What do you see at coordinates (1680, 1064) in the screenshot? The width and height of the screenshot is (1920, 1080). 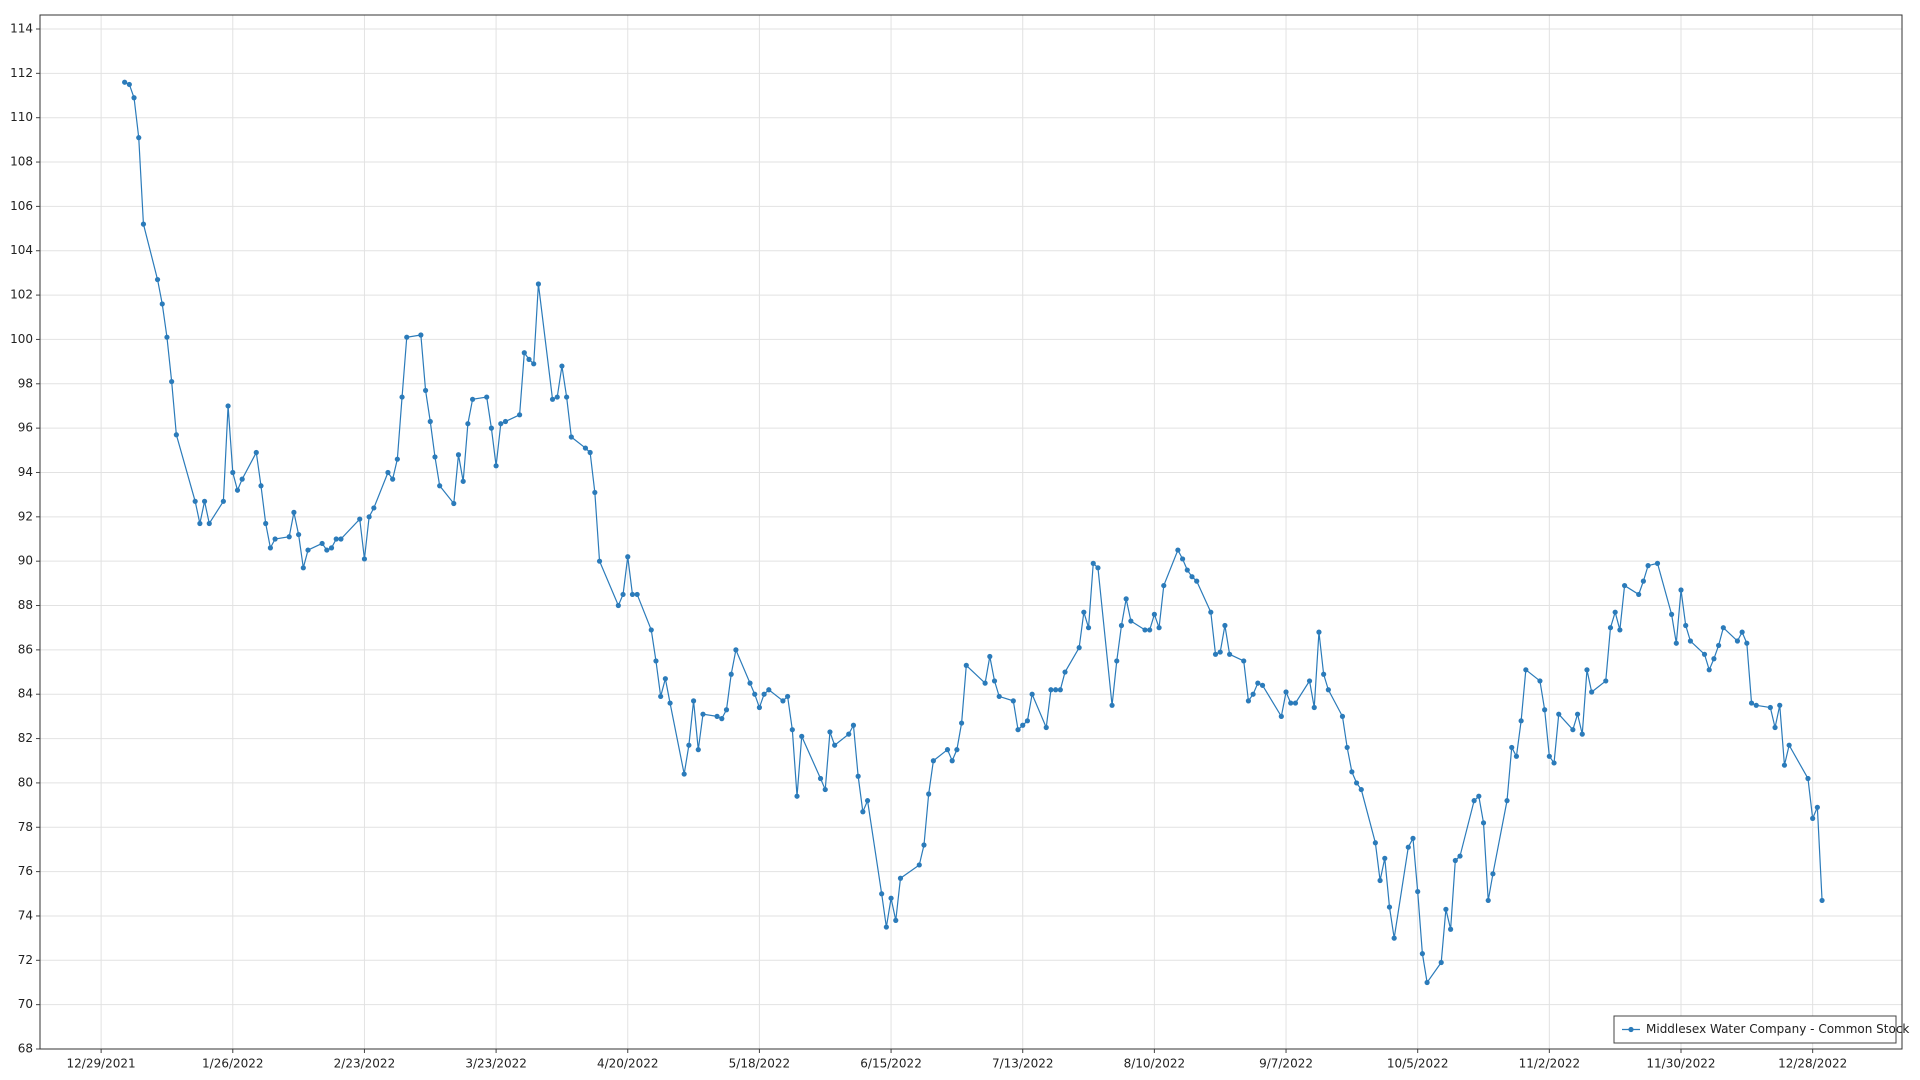 I see `x-tick-label: 11/30/2022` at bounding box center [1680, 1064].